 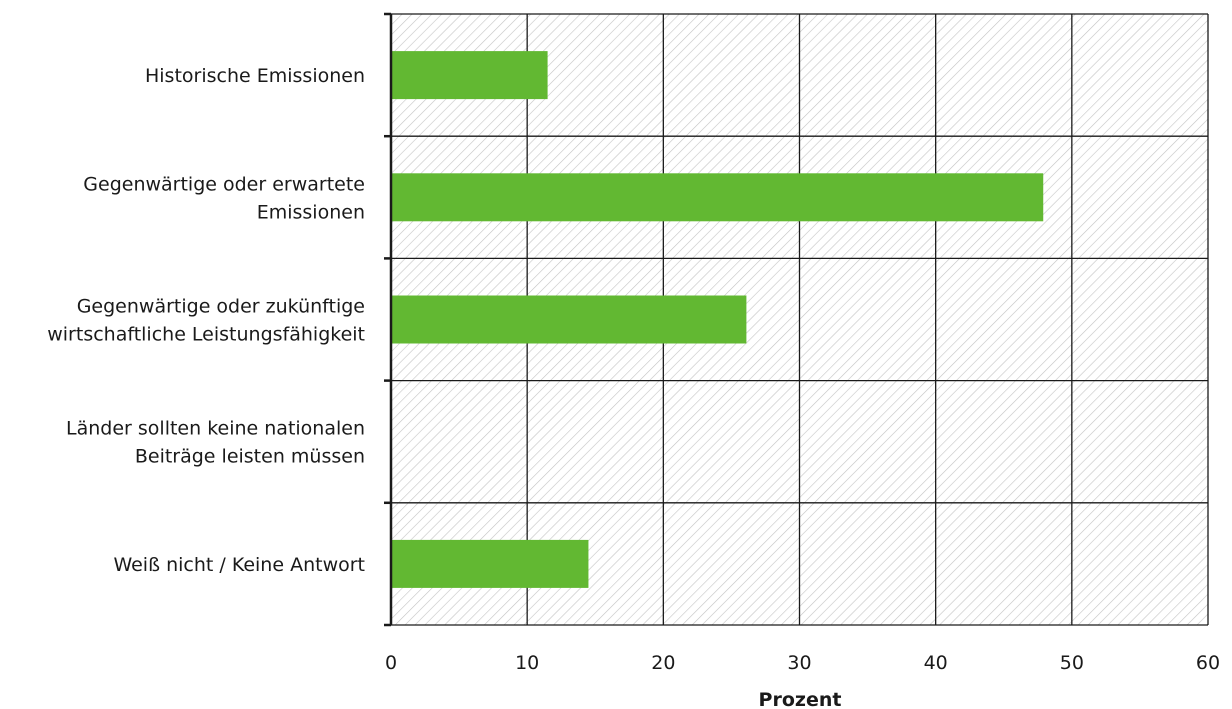 What do you see at coordinates (1072, 663) in the screenshot?
I see `x-tick-label: 50` at bounding box center [1072, 663].